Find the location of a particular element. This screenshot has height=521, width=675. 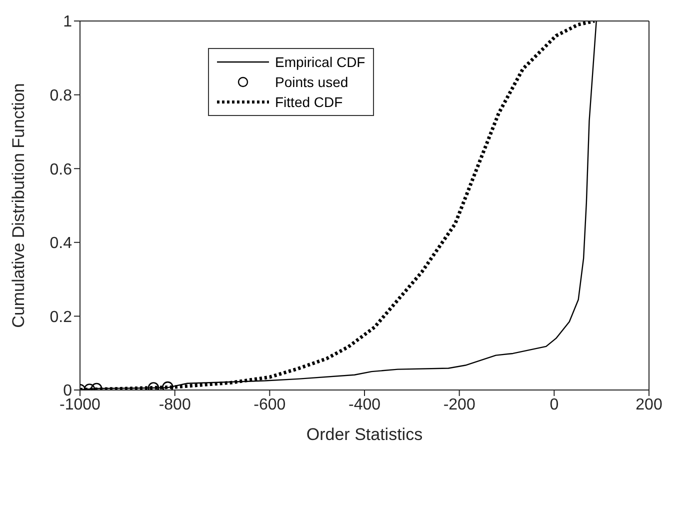

x-tick-label: -600 is located at coordinates (270, 405).